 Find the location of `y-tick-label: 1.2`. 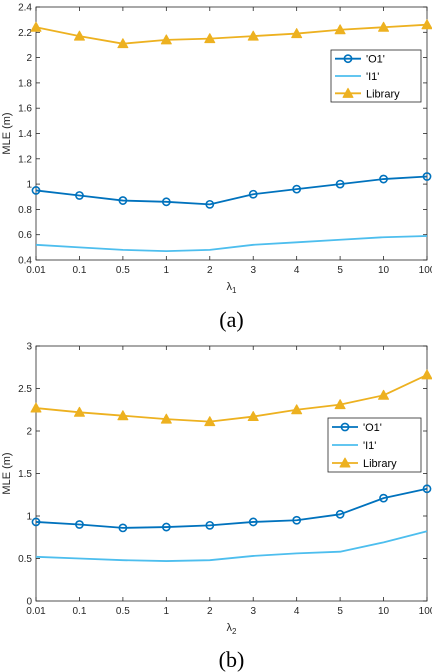

y-tick-label: 1.2 is located at coordinates (25, 159).